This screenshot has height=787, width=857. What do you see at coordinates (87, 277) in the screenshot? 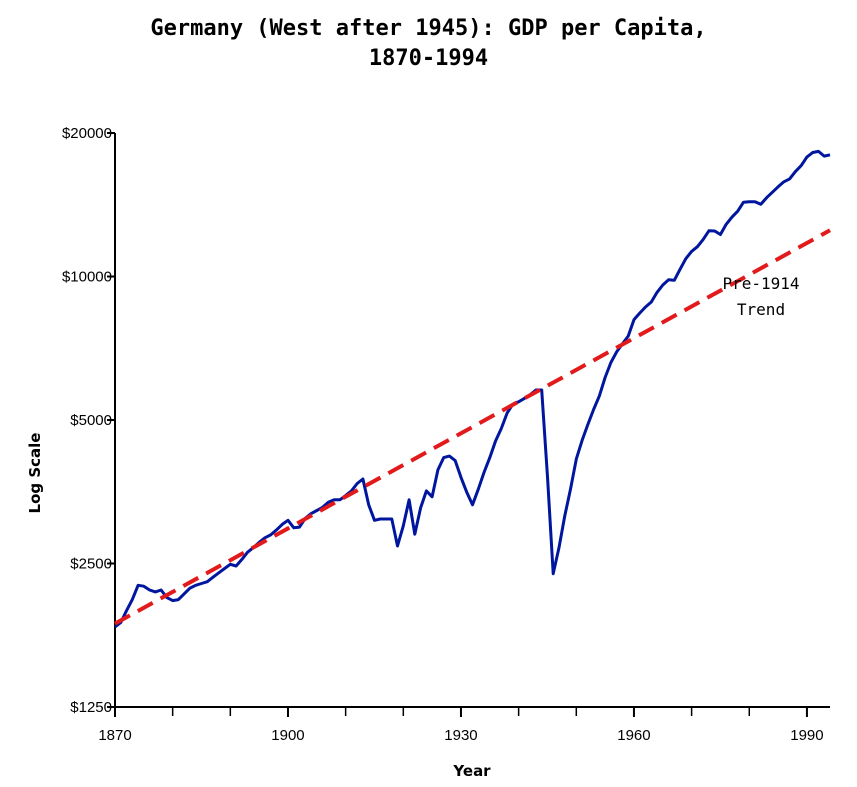
I see `y-tick-label-10000: $10000` at bounding box center [87, 277].